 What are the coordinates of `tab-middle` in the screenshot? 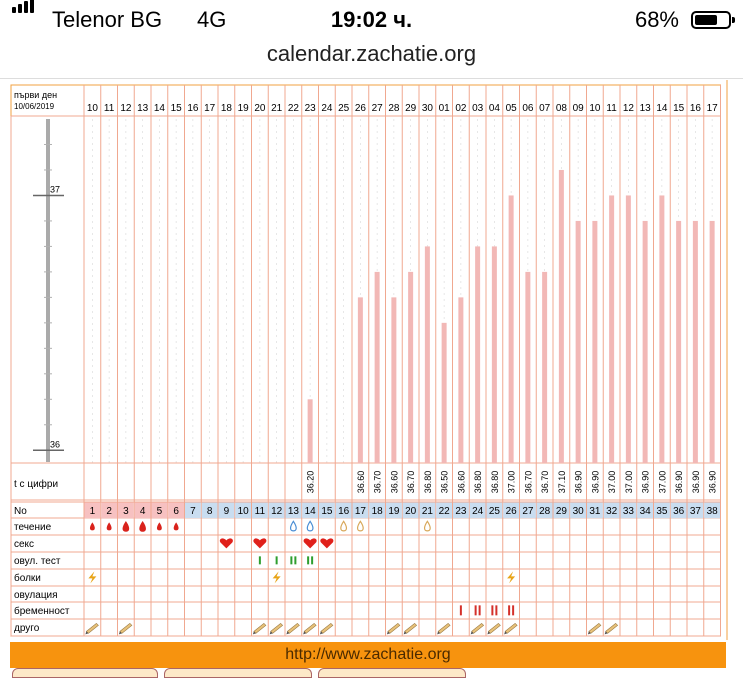 It's located at (238, 673).